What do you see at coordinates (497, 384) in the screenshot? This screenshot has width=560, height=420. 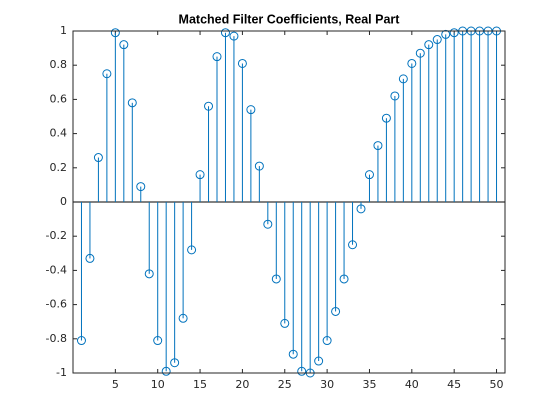 I see `x-tick-label: 50` at bounding box center [497, 384].